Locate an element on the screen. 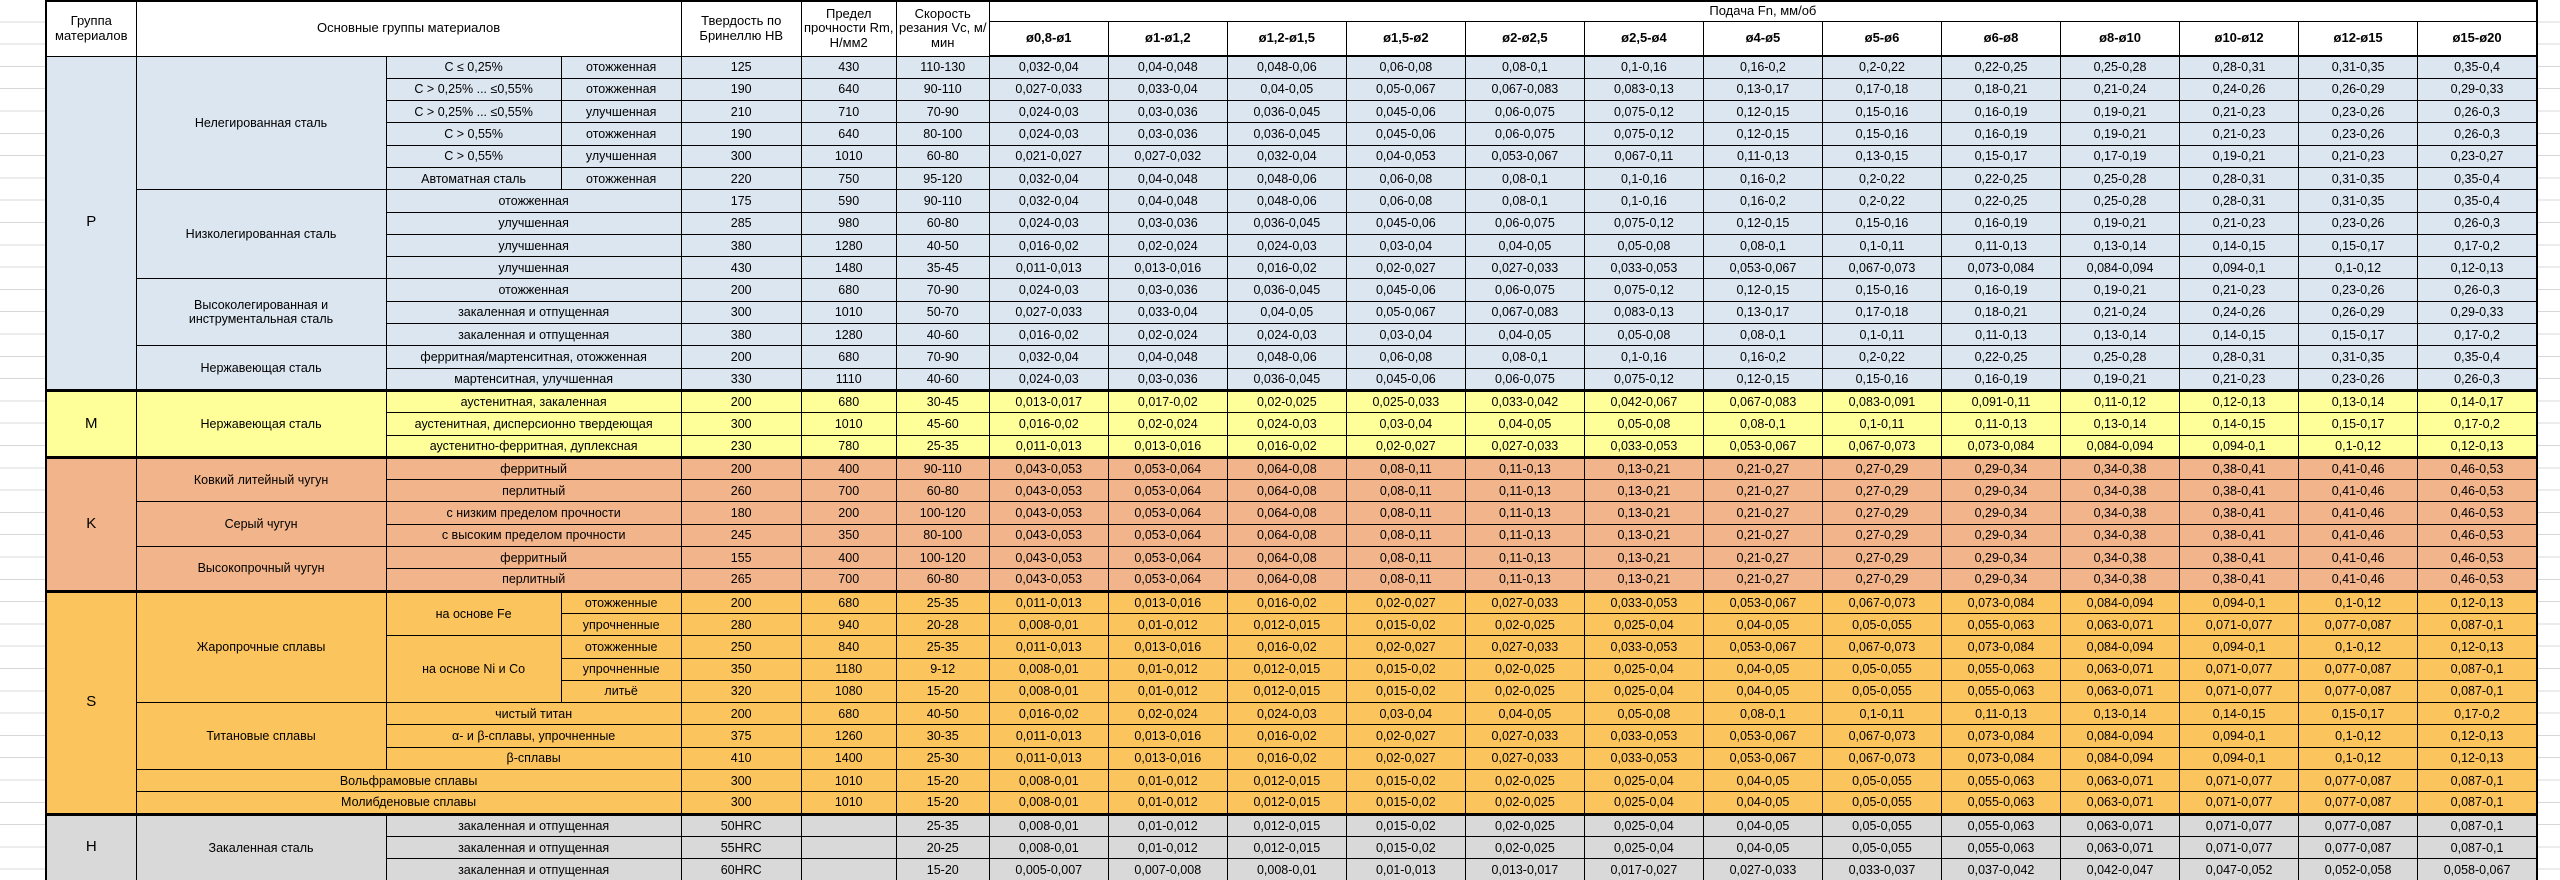 The image size is (2560, 880). feed-cell: 0,015-0,02 is located at coordinates (1405, 803).